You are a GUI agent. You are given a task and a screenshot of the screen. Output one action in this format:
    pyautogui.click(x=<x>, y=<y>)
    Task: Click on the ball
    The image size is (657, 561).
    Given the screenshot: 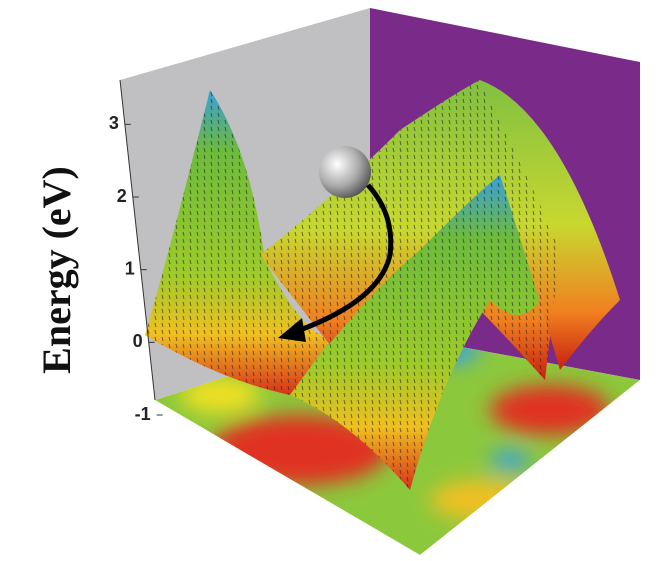 What is the action you would take?
    pyautogui.click(x=345, y=172)
    